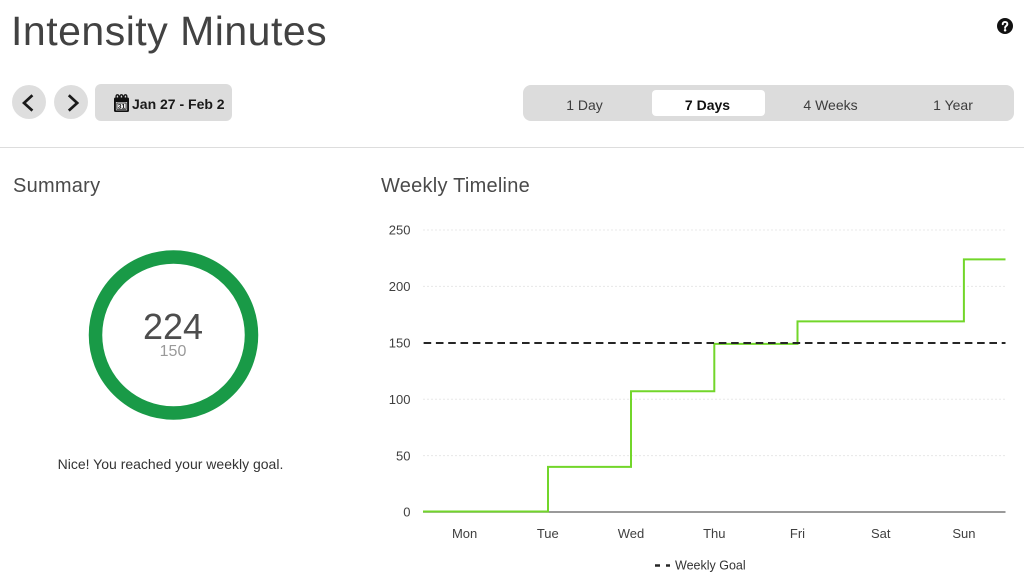 The height and width of the screenshot is (588, 1024). I want to click on svg-text: Thu, so click(714, 533).